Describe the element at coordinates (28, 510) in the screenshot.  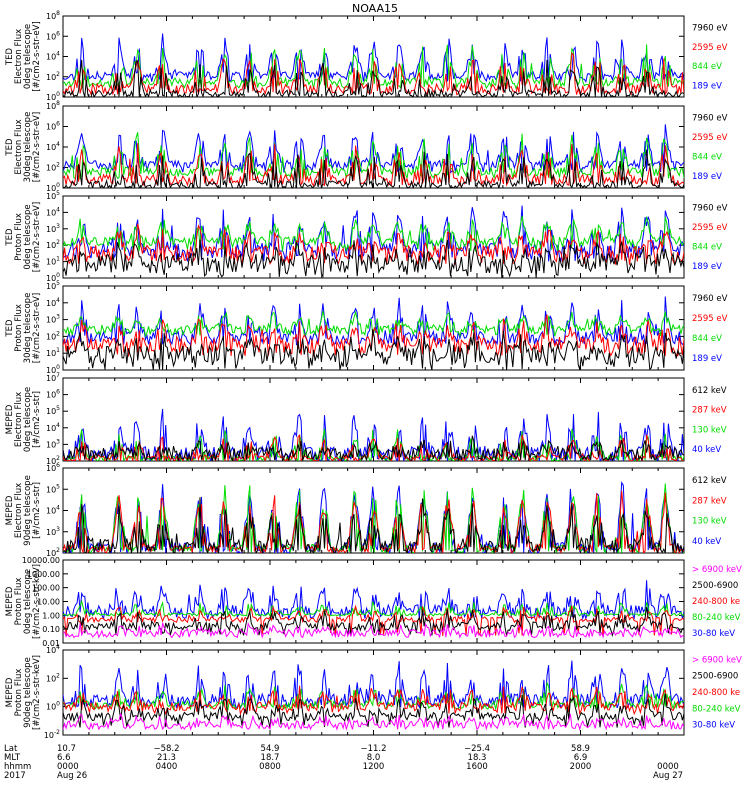
I see `y-axis-label: 90deg telescope` at that location.